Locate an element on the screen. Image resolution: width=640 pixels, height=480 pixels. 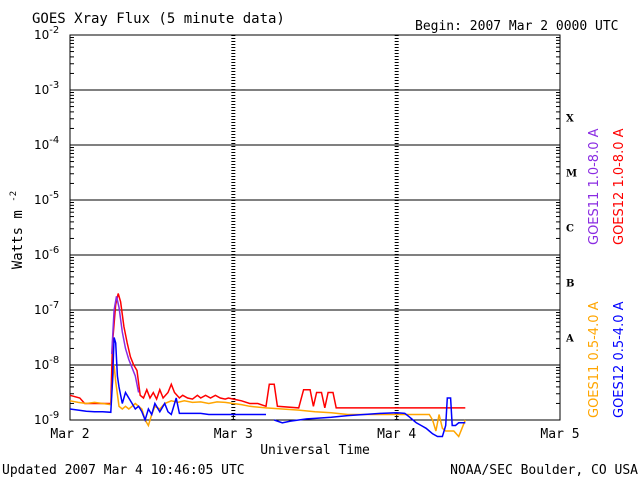
flare-class-labels: X M C B A is located at coordinates (571, 229).